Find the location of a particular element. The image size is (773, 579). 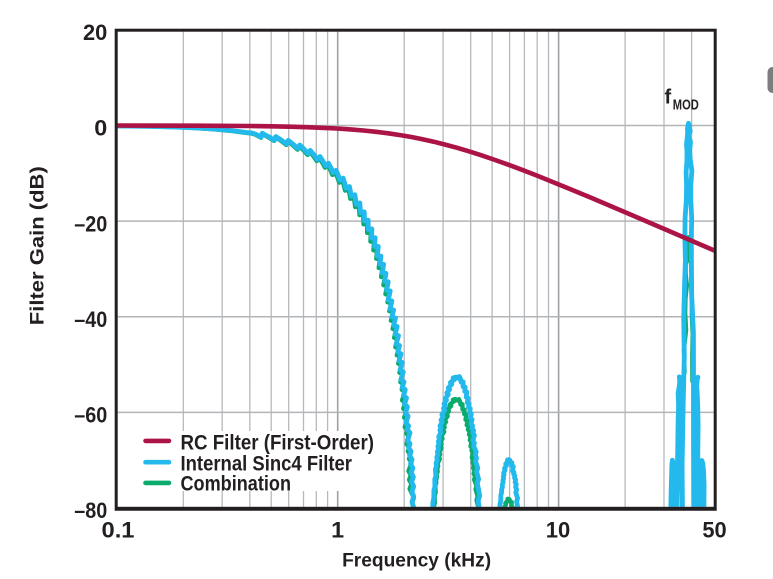

svg-text: 10 is located at coordinates (558, 529).